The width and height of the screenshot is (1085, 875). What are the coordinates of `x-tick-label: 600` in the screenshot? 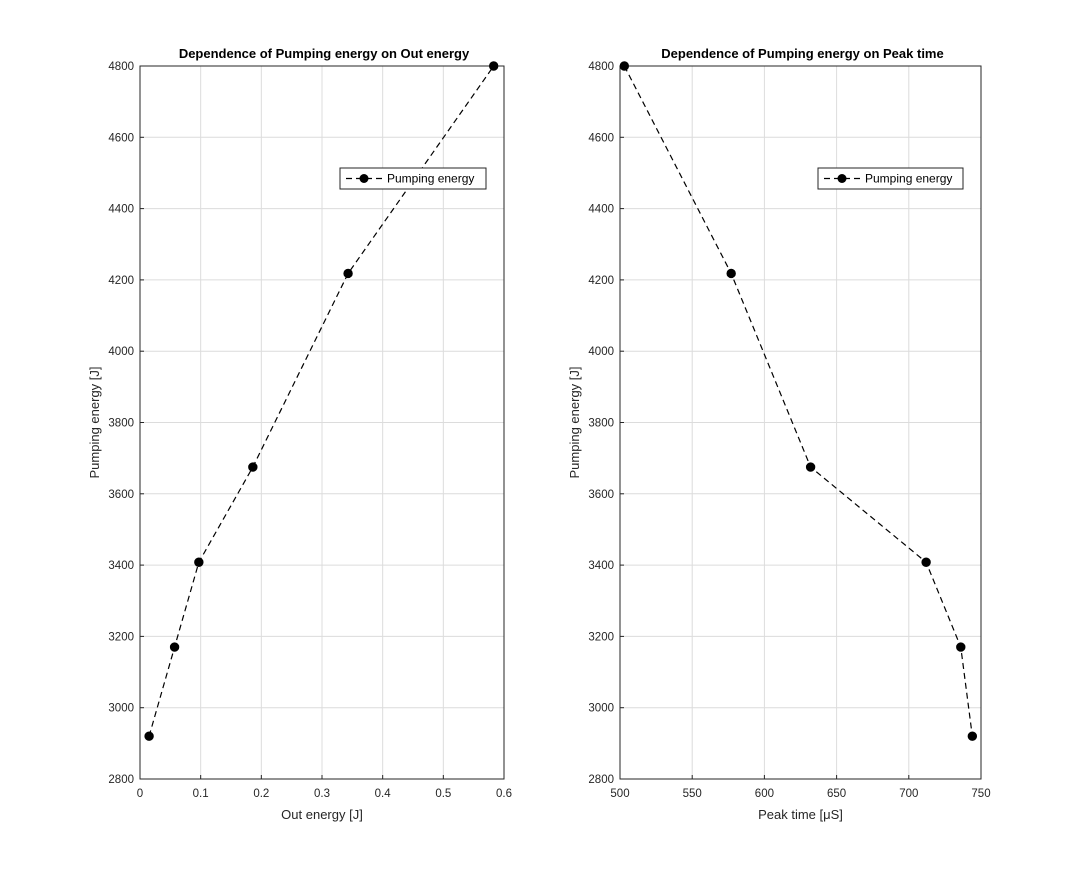 It's located at (764, 794).